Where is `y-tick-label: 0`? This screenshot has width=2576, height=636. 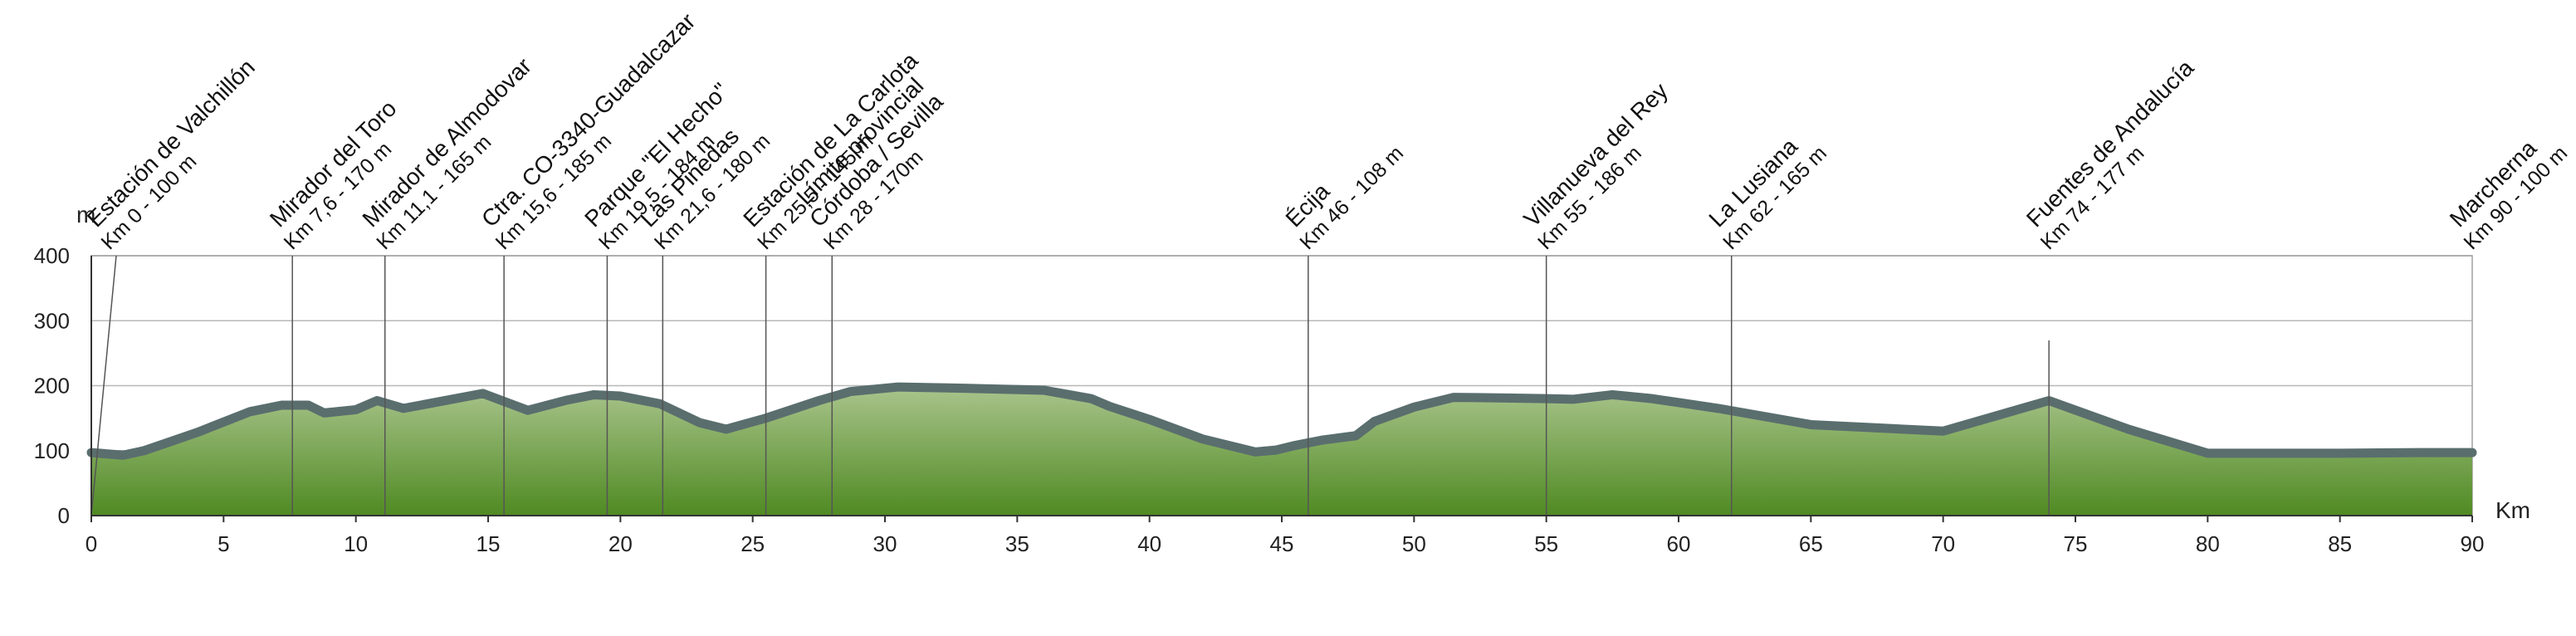 y-tick-label: 0 is located at coordinates (64, 515).